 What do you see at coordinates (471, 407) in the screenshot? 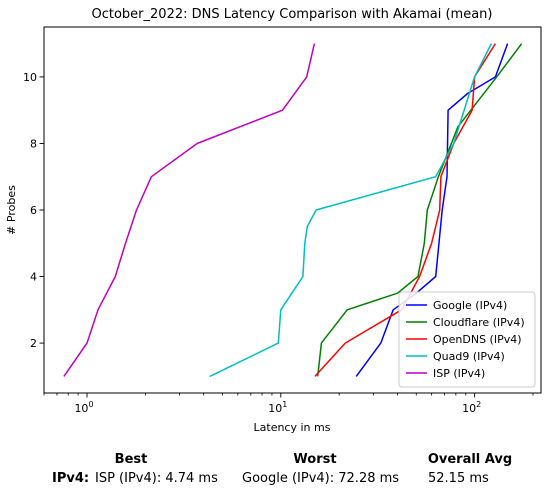
I see `x-tick-label: 10²` at bounding box center [471, 407].